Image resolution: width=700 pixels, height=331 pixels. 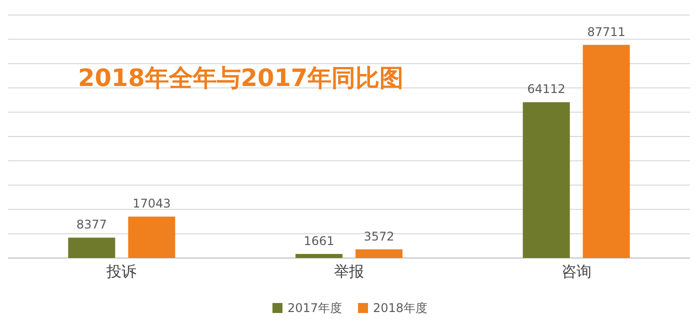 I want to click on data-label: 8377, so click(x=91, y=225).